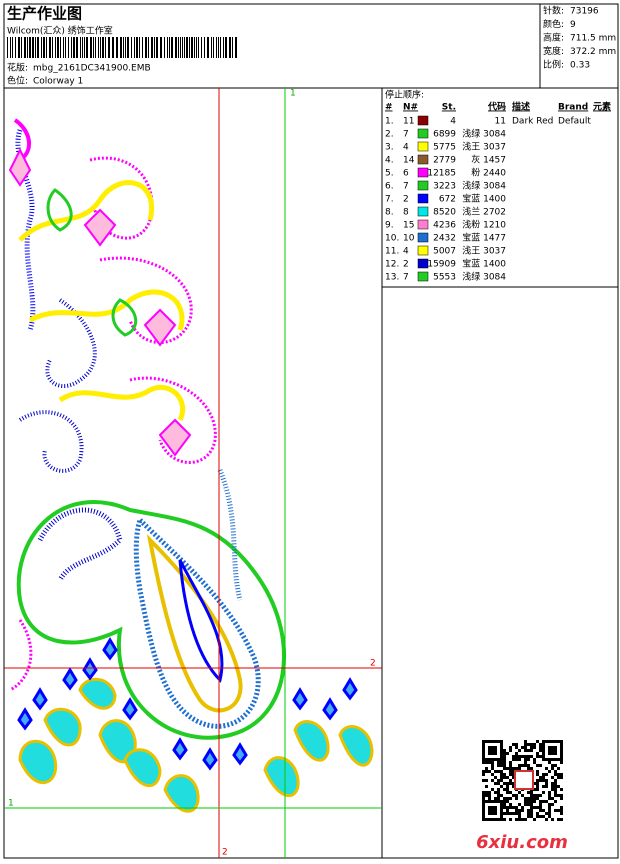 Image resolution: width=620 pixels, height=864 pixels. What do you see at coordinates (406, 174) in the screenshot?
I see `needle: 6` at bounding box center [406, 174].